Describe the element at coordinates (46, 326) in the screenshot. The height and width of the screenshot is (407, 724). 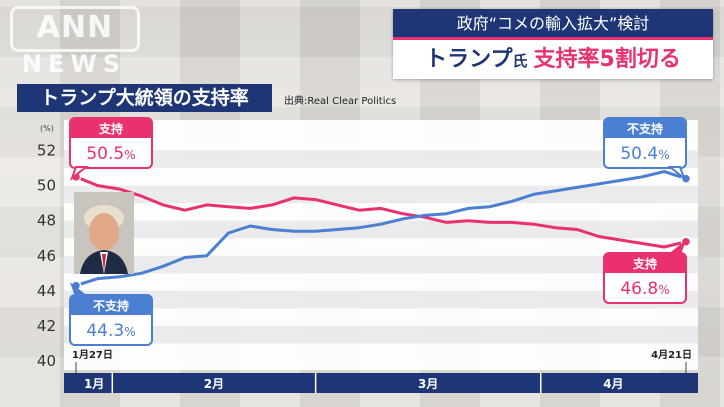
I see `y-tick-label-42: 42` at that location.